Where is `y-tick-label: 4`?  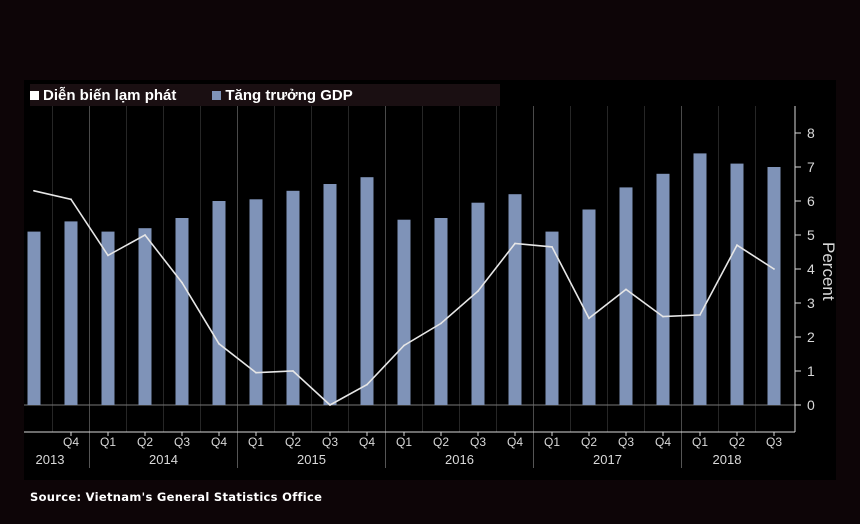
y-tick-label: 4 is located at coordinates (811, 269).